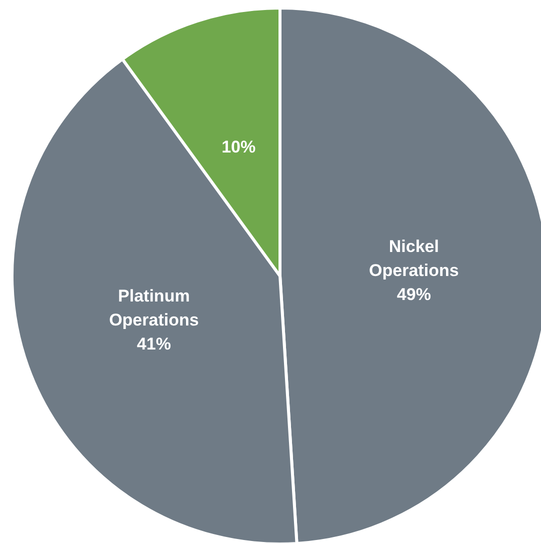 The height and width of the screenshot is (543, 541). I want to click on data-label: 10%, so click(239, 148).